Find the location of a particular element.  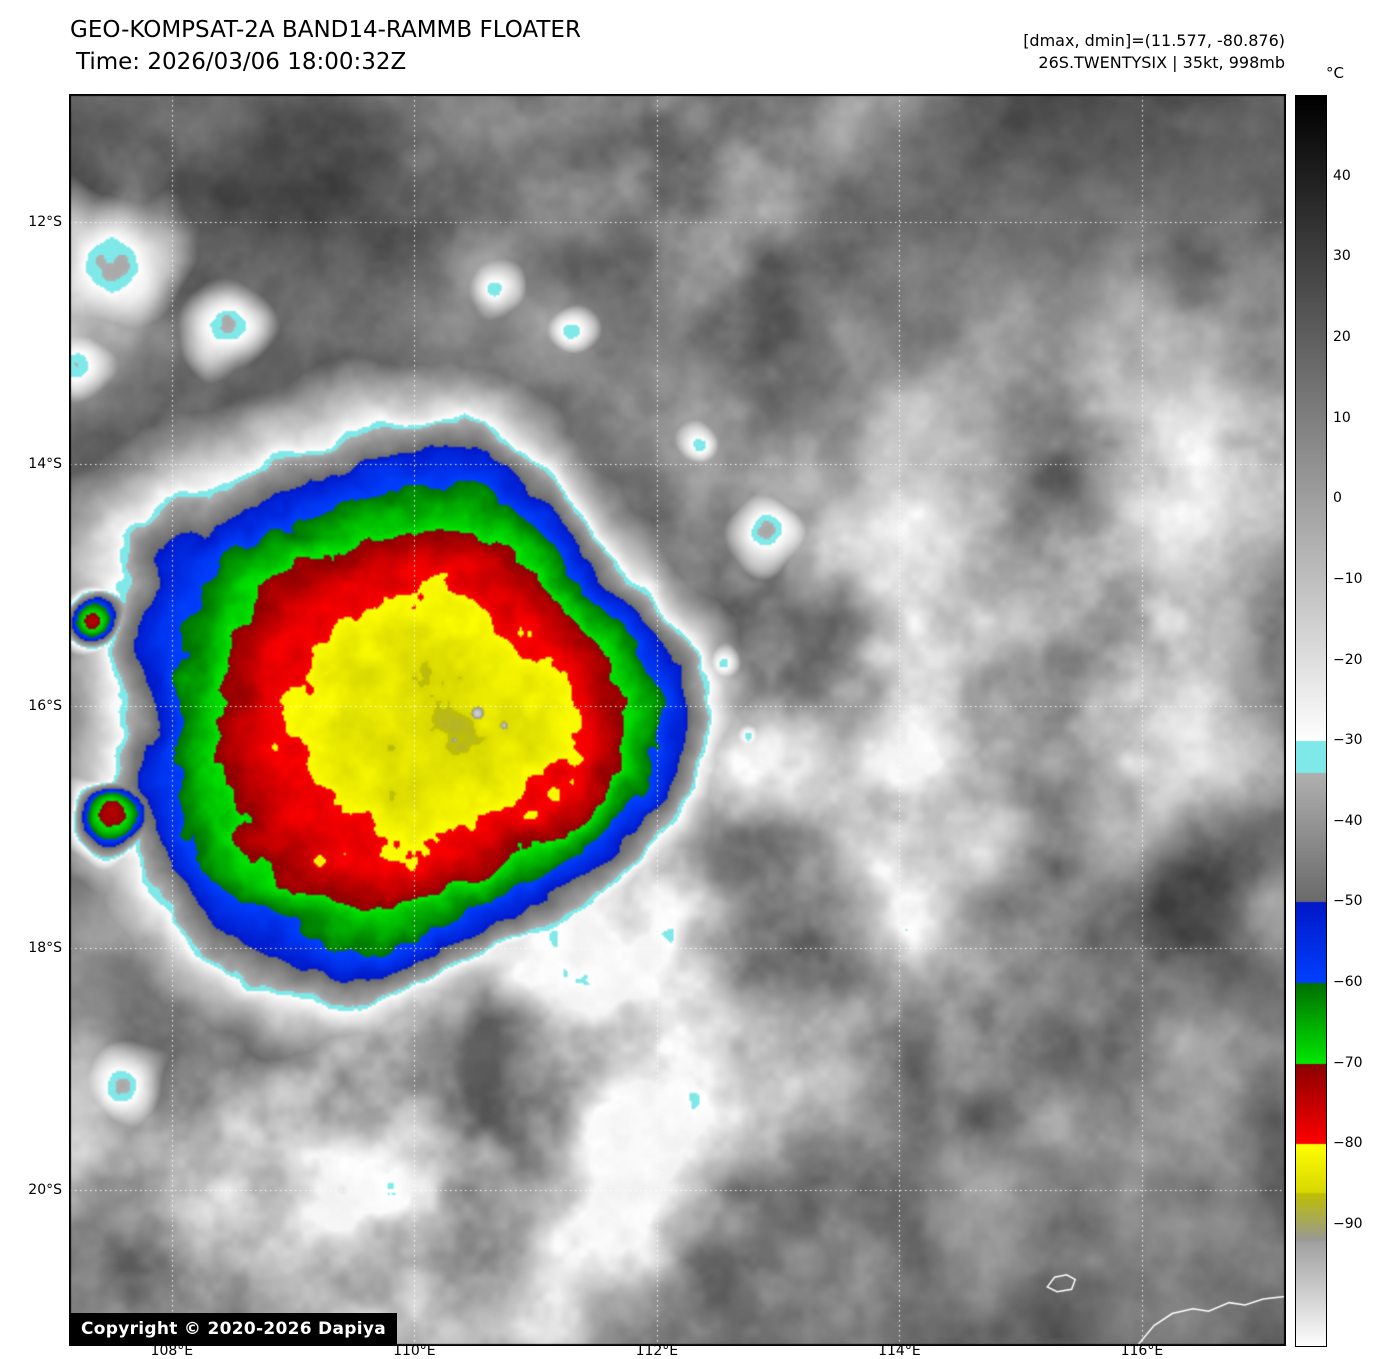

colorbar-unit-label: °C is located at coordinates (1335, 73).